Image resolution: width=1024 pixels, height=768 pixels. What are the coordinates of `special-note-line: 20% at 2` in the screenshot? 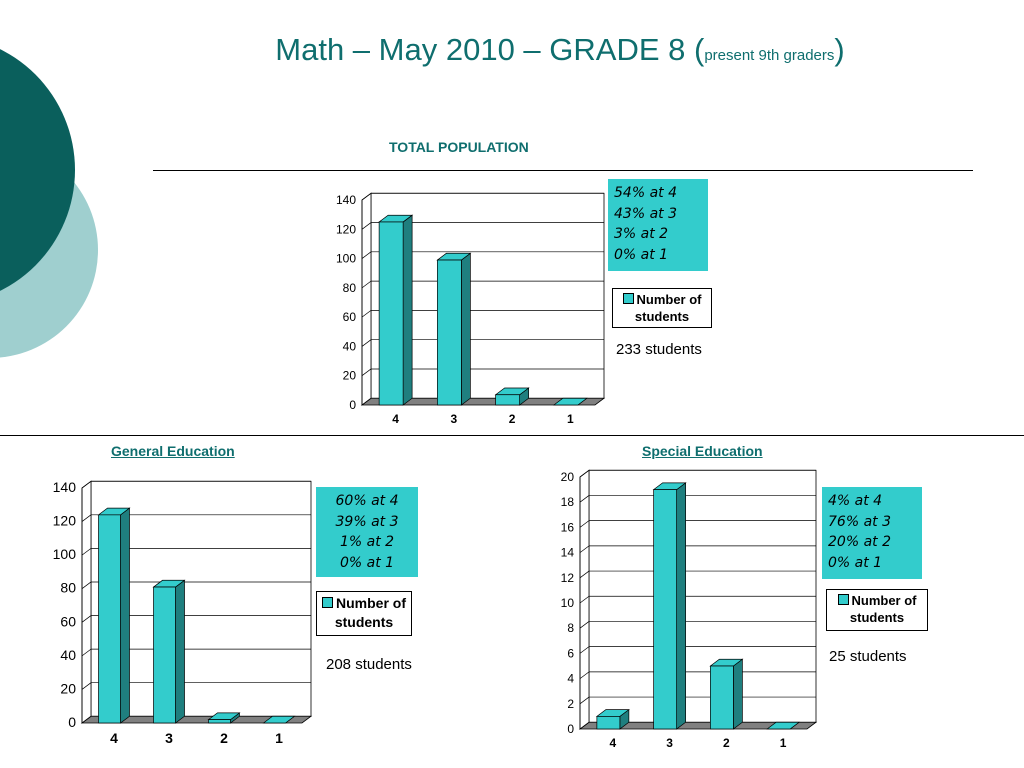 It's located at (859, 542).